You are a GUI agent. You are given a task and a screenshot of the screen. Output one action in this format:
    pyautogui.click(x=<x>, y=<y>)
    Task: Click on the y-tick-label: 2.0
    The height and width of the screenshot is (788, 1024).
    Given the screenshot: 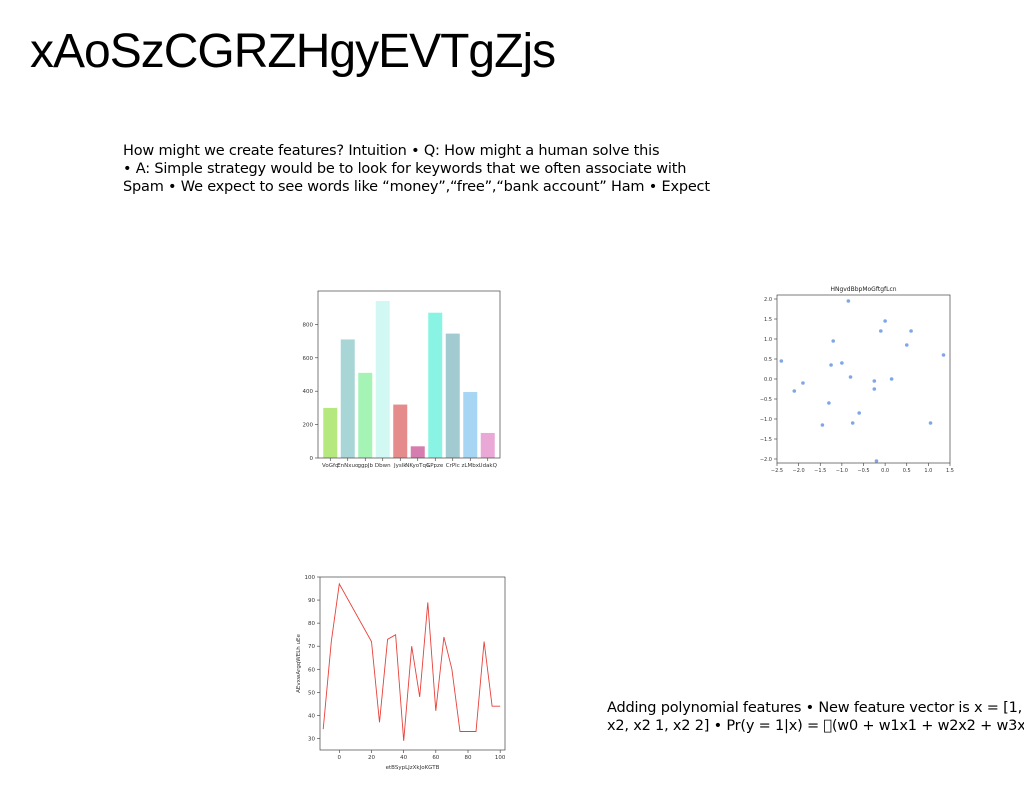 What is the action you would take?
    pyautogui.click(x=768, y=300)
    